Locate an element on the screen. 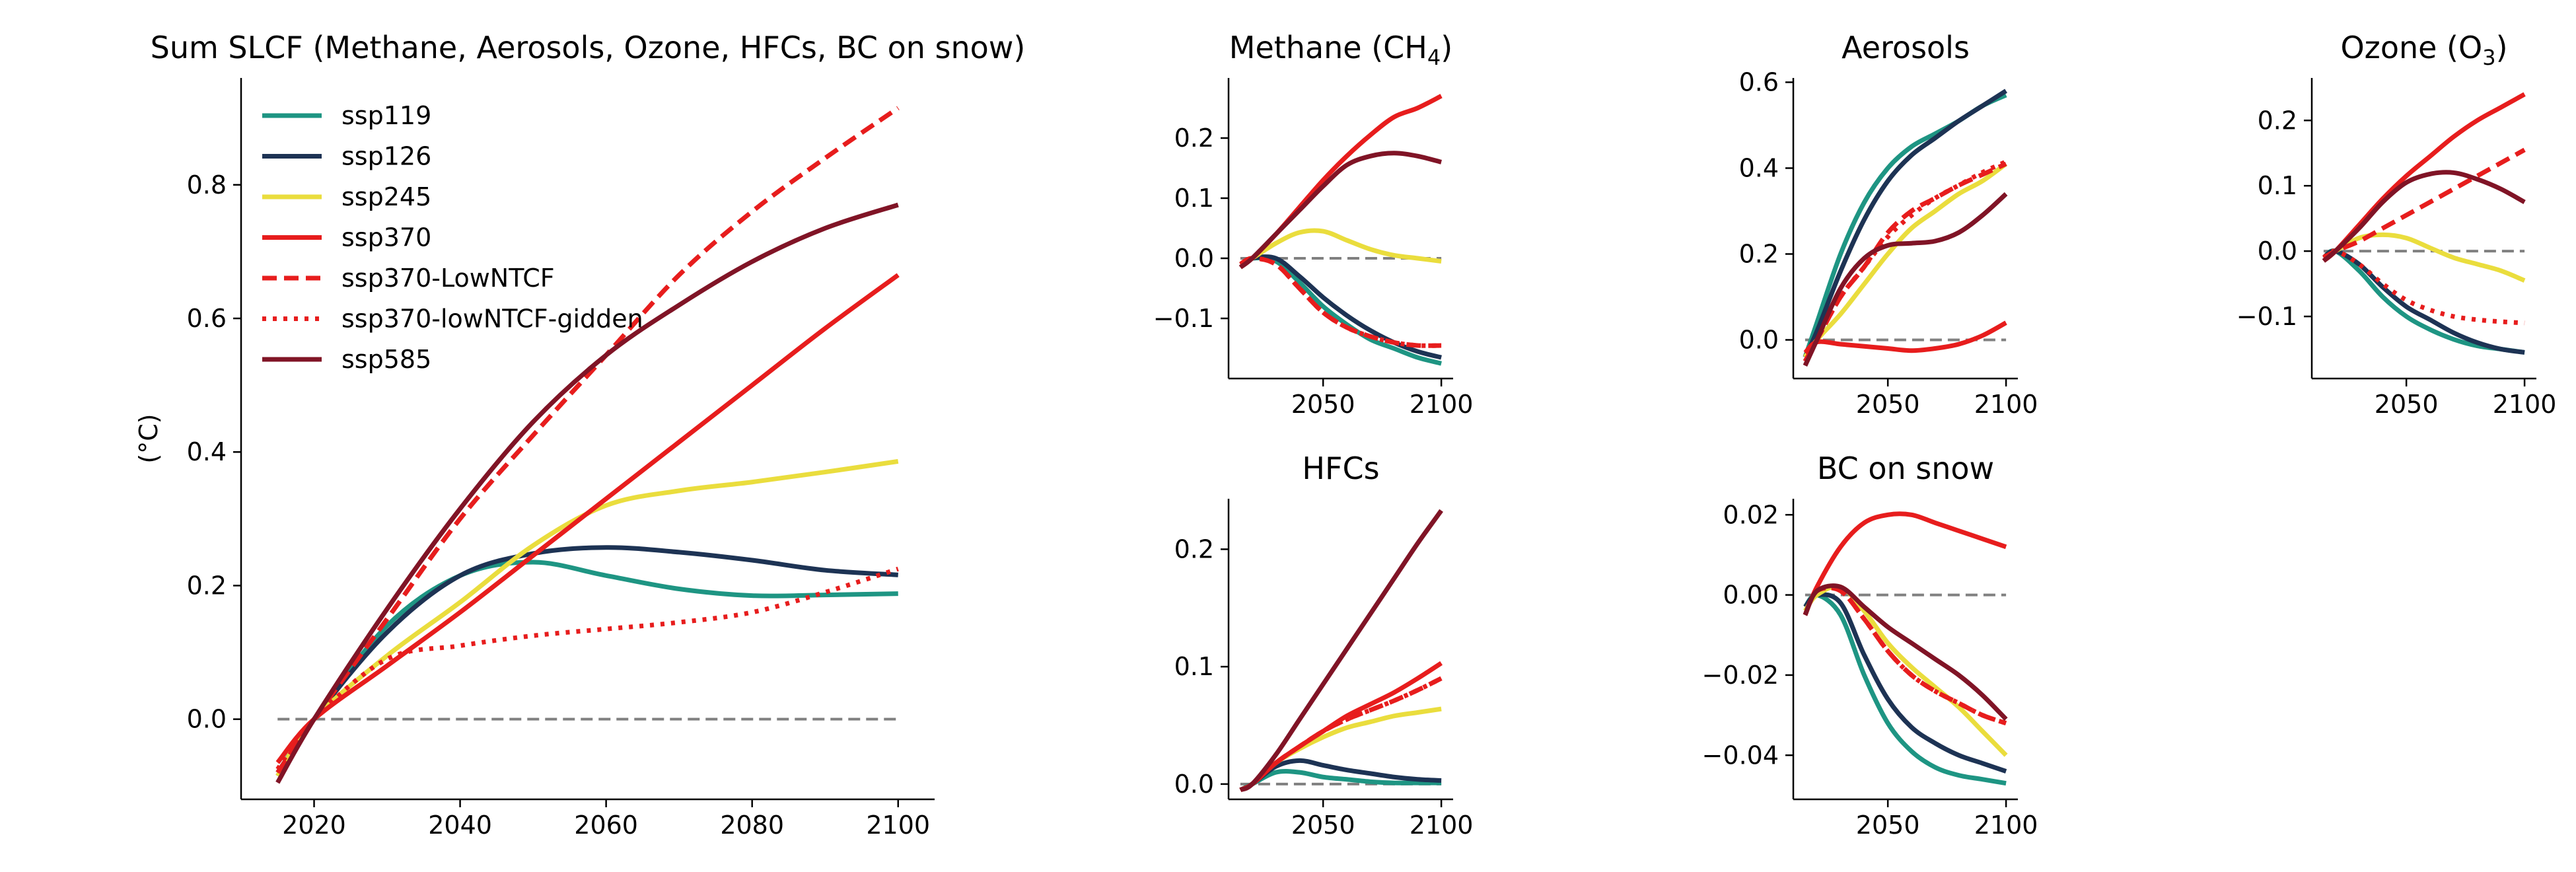 Image resolution: width=2576 pixels, height=872 pixels. x-tick-label: 2040 is located at coordinates (460, 825).